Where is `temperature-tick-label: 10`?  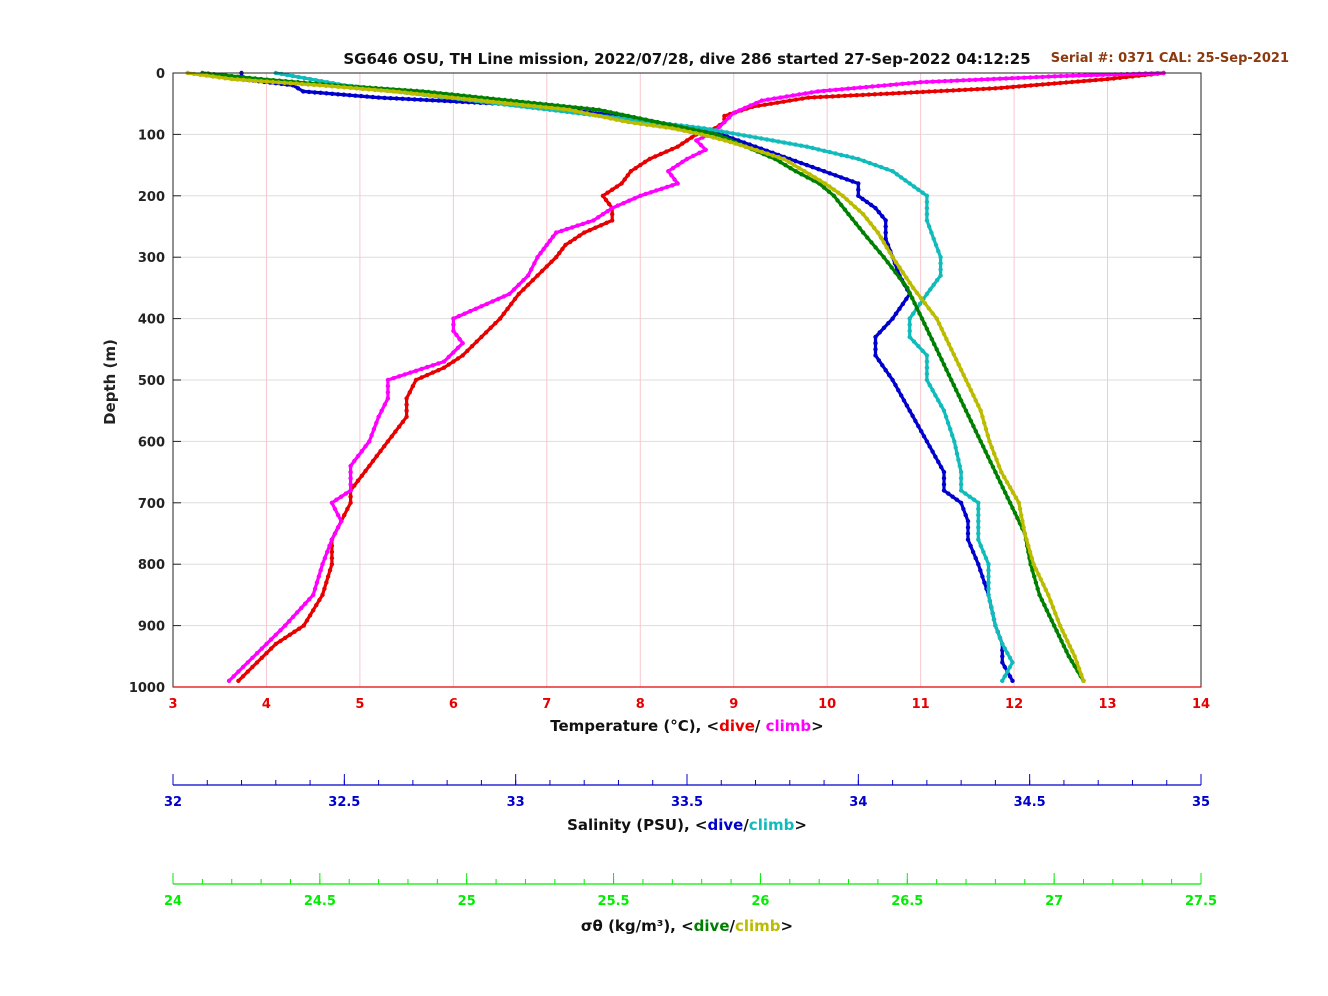
temperature-tick-label: 10 is located at coordinates (827, 704).